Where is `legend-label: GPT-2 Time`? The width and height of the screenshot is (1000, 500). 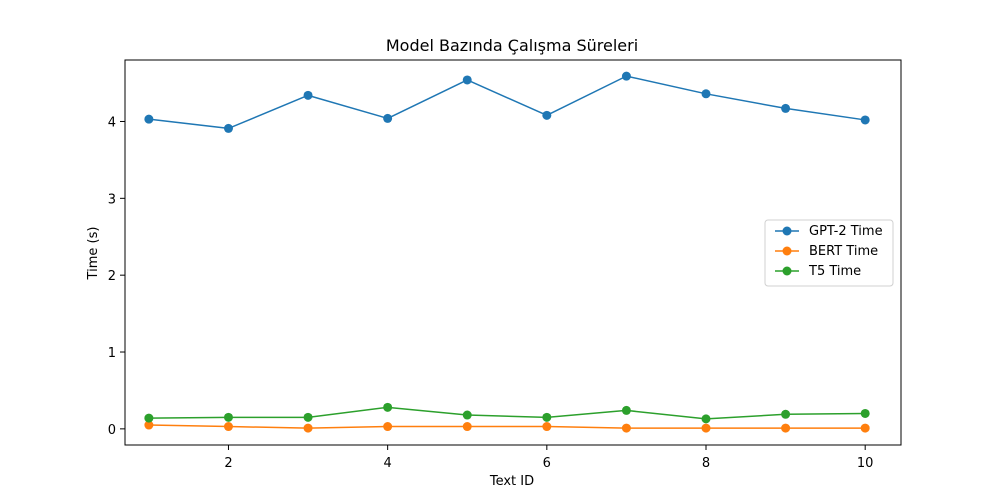 legend-label: GPT-2 Time is located at coordinates (846, 231).